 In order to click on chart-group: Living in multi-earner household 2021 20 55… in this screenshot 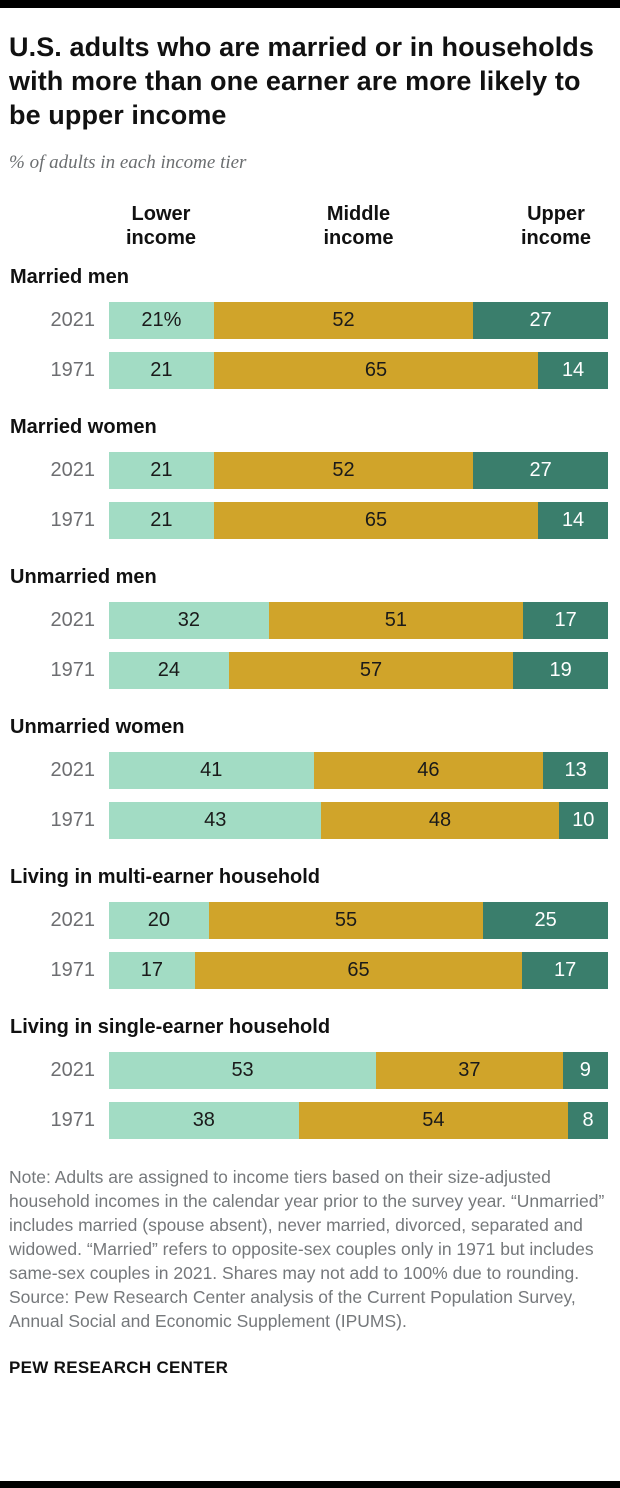, I will do `click(308, 928)`.